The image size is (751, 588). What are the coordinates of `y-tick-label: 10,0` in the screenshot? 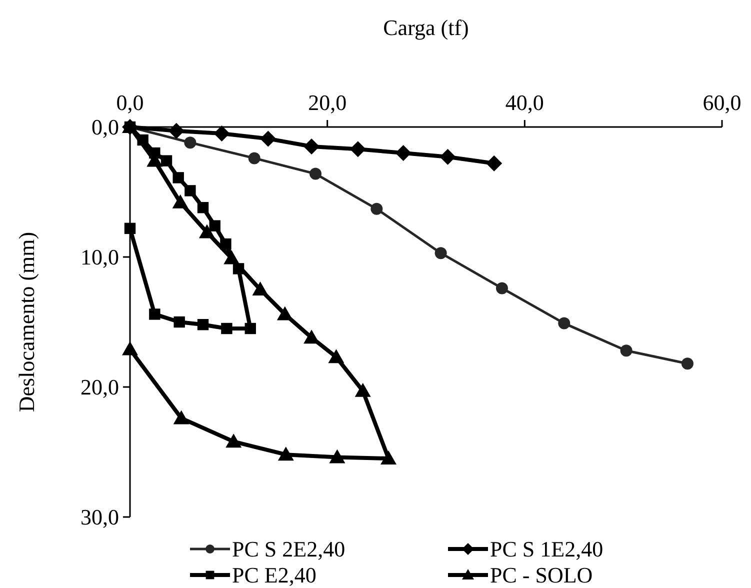 It's located at (99, 257).